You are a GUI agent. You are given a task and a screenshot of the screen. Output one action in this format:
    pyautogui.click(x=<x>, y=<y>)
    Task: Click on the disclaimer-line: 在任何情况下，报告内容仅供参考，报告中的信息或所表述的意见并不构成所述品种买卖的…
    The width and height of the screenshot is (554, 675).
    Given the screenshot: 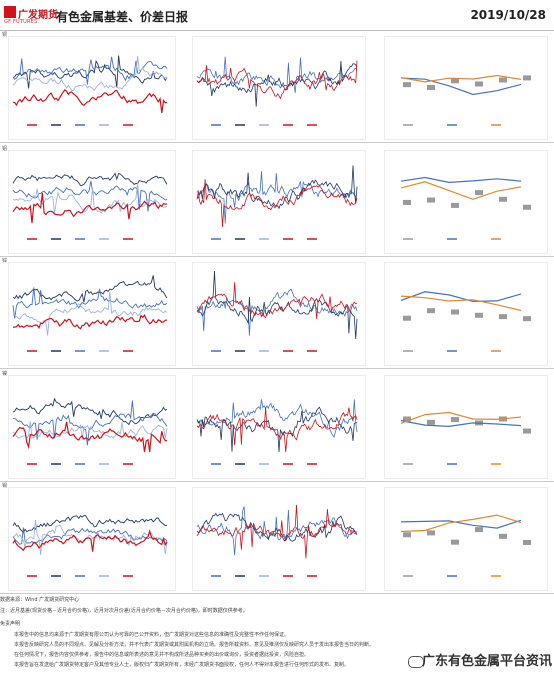 What is the action you would take?
    pyautogui.click(x=162, y=655)
    